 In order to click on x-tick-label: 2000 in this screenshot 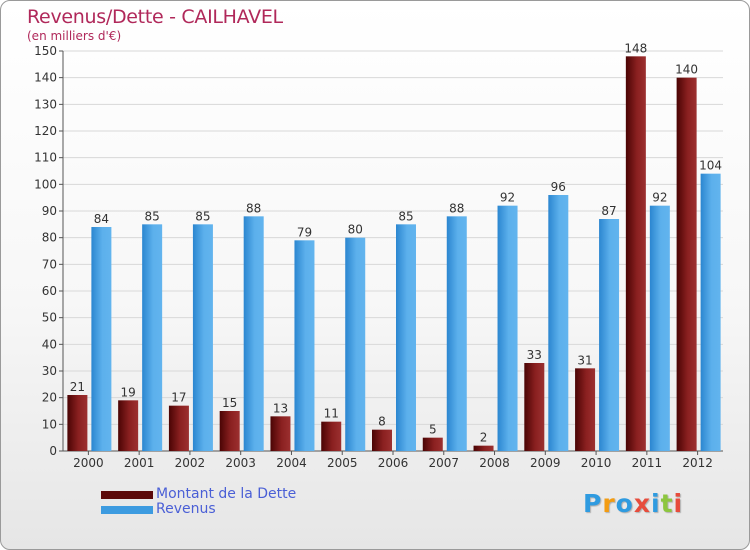, I will do `click(88, 463)`.